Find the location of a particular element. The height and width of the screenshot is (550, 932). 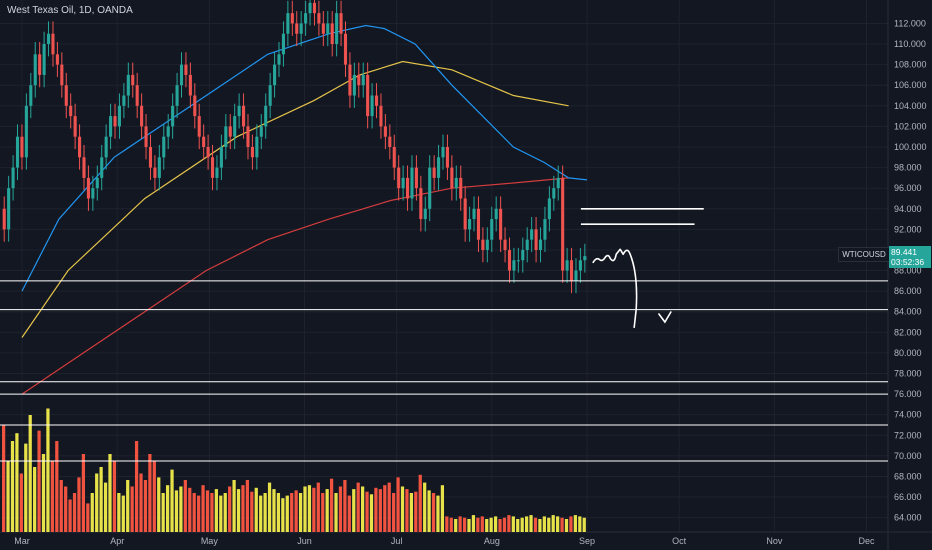

x-tick-label: Sep is located at coordinates (587, 541).